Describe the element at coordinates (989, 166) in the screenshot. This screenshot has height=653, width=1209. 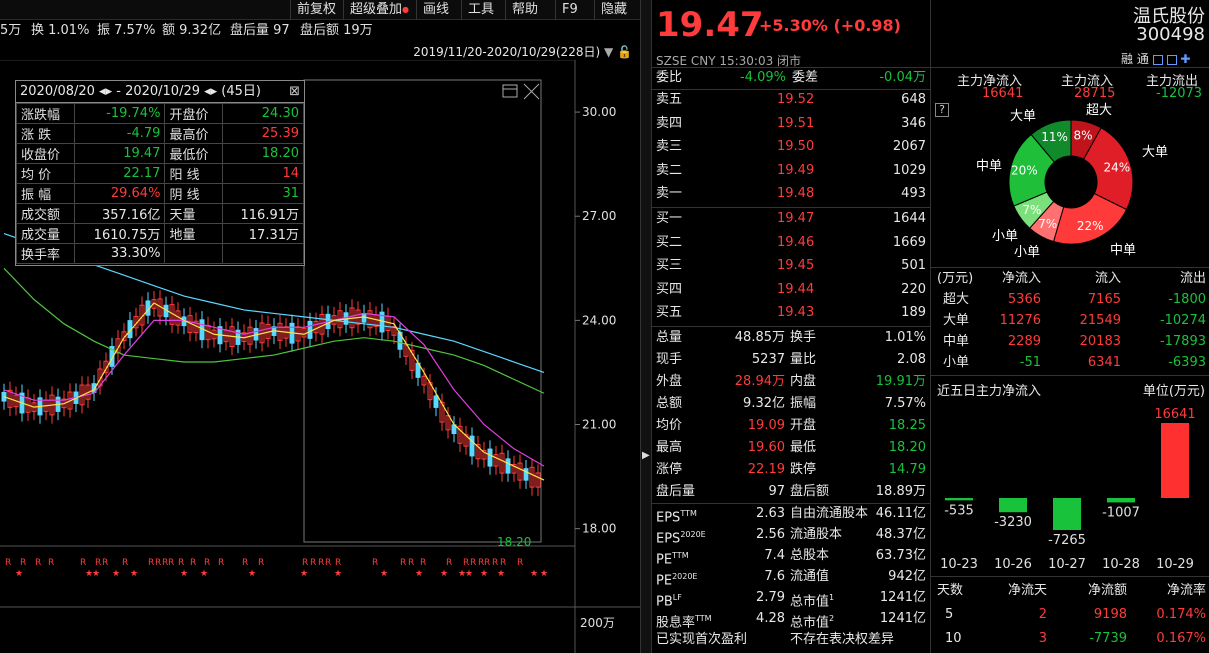
I see `pie-category-label: 中单` at that location.